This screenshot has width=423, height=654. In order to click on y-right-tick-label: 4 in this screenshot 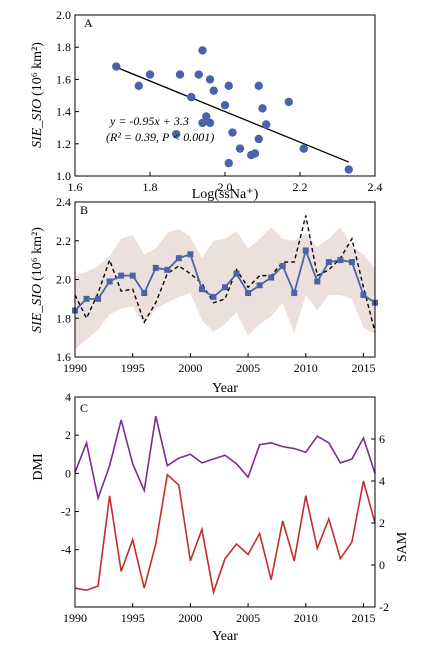, I will do `click(382, 481)`.